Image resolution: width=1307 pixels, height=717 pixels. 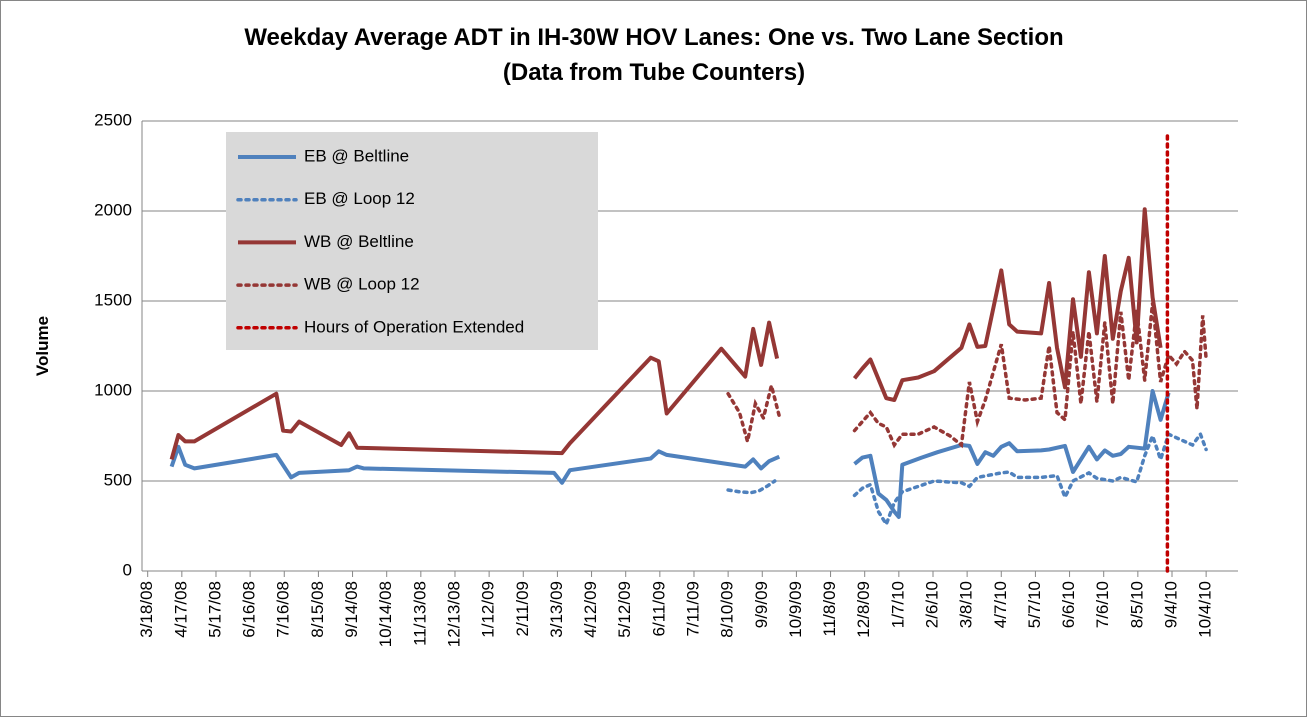 I want to click on chart-subtitle: (Data from Tube Counters), so click(x=654, y=72).